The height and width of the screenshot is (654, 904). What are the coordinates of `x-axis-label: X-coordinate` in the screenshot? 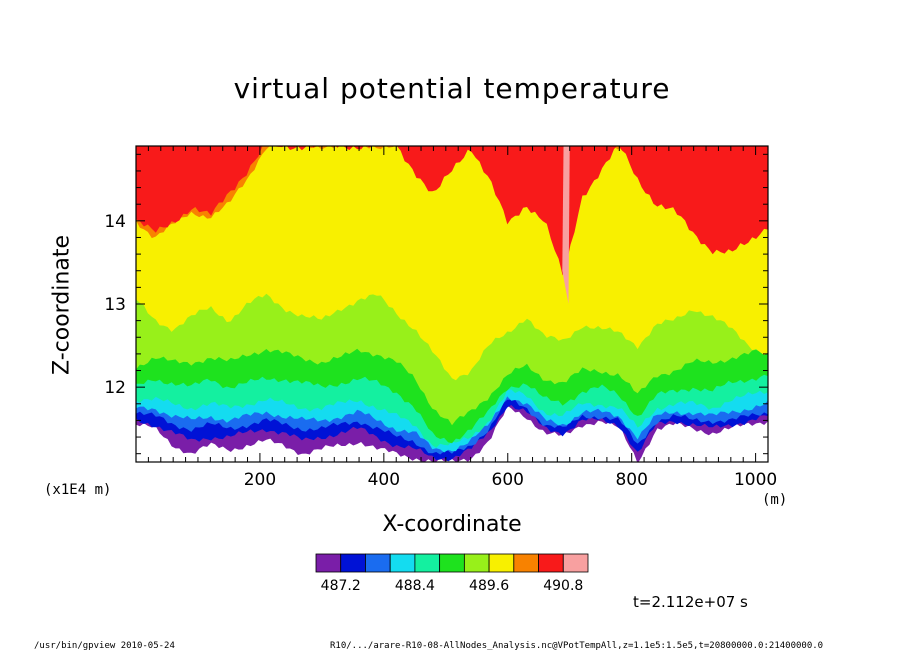 It's located at (452, 524).